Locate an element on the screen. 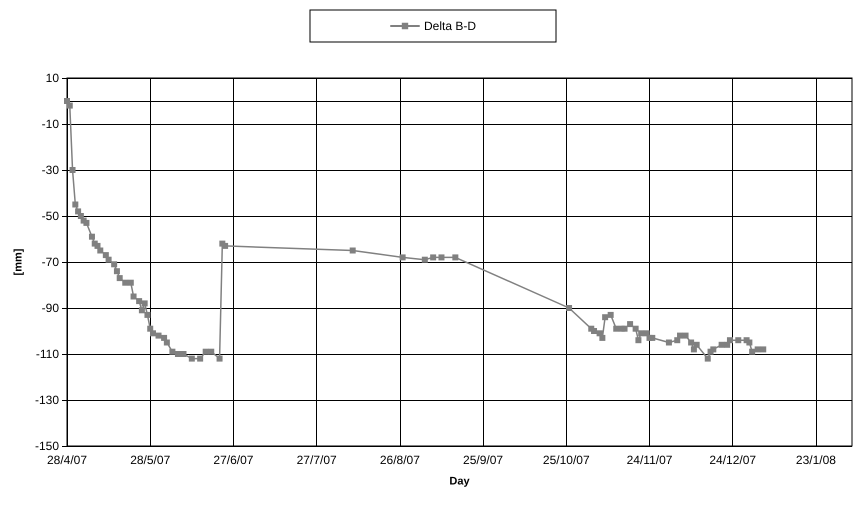 This screenshot has width=866, height=512. y-tick-label: -90 is located at coordinates (51, 308).